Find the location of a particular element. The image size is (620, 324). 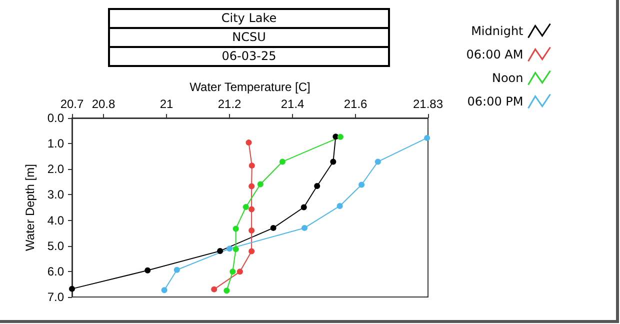

x-tick-label: 21 is located at coordinates (167, 104).